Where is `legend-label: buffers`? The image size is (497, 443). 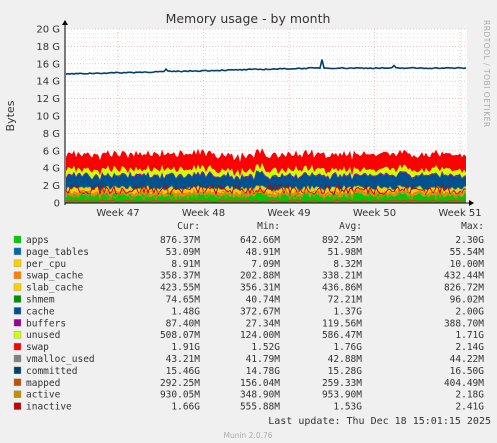 legend-label: buffers is located at coordinates (46, 323).